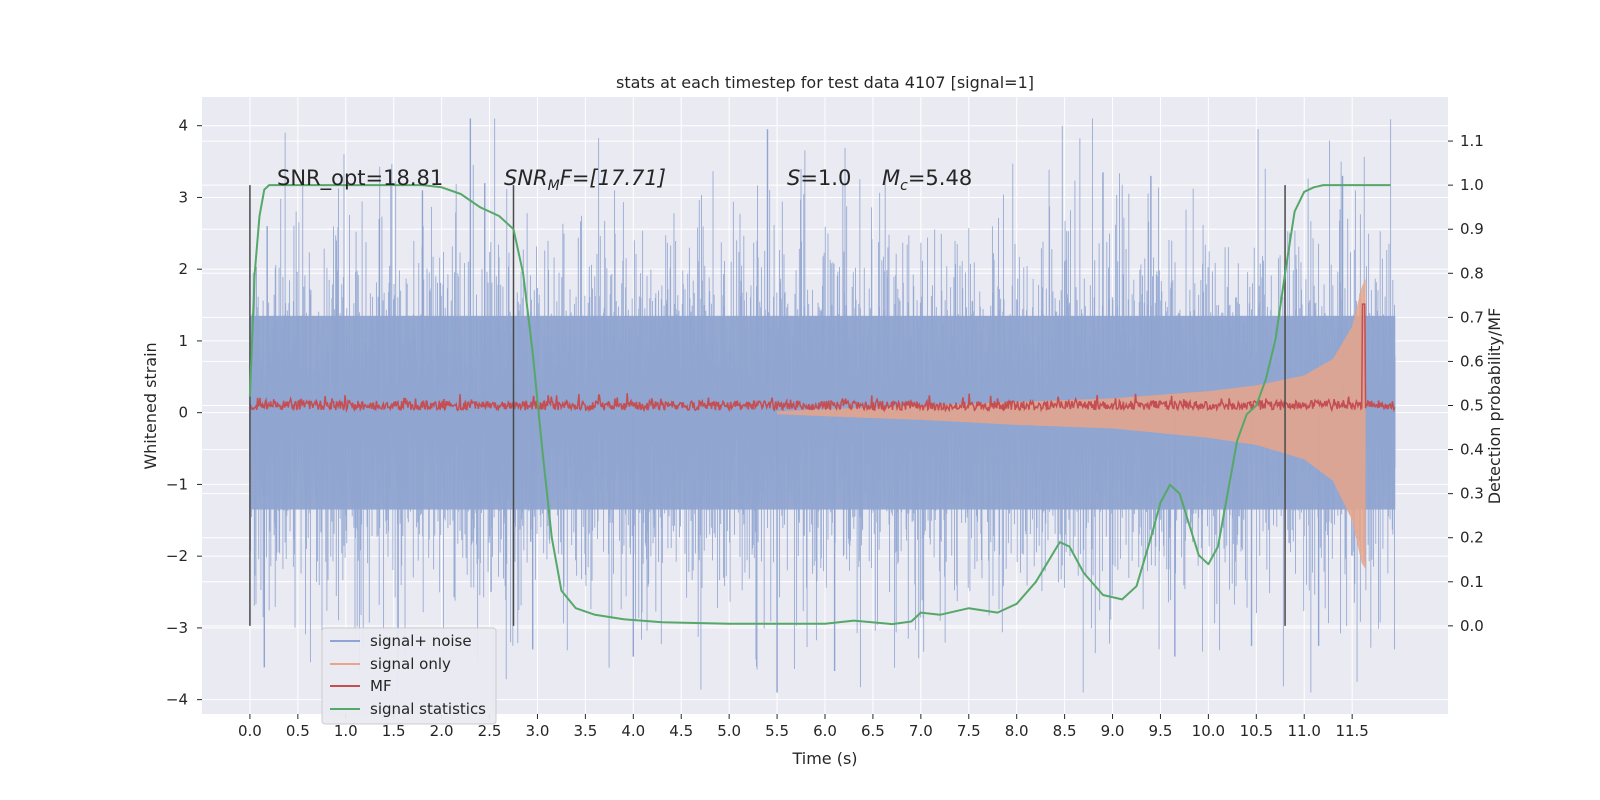 The image size is (1600, 800). I want to click on s-annotation: S=1.0, so click(819, 178).